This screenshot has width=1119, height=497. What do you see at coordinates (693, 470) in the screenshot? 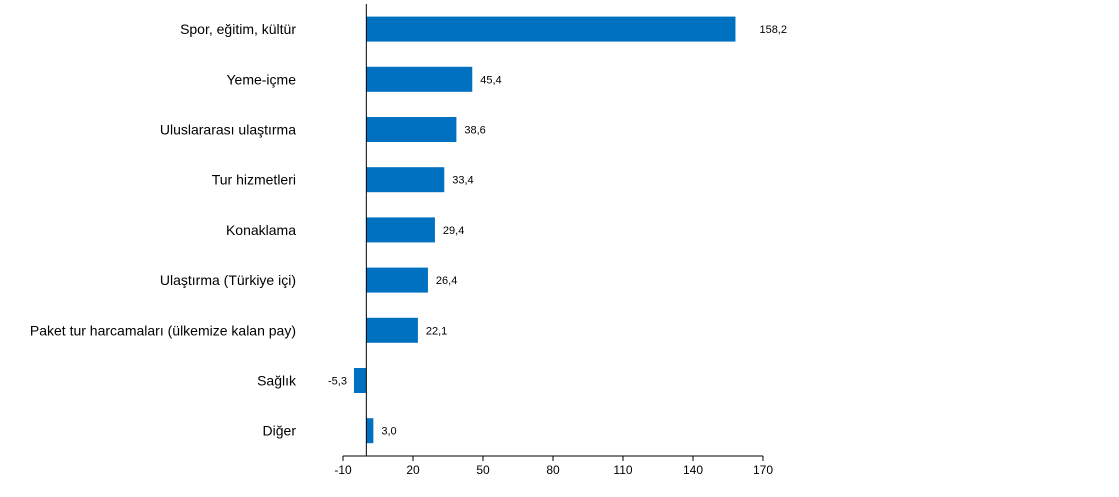
I see `x-tick-label: 140` at bounding box center [693, 470].